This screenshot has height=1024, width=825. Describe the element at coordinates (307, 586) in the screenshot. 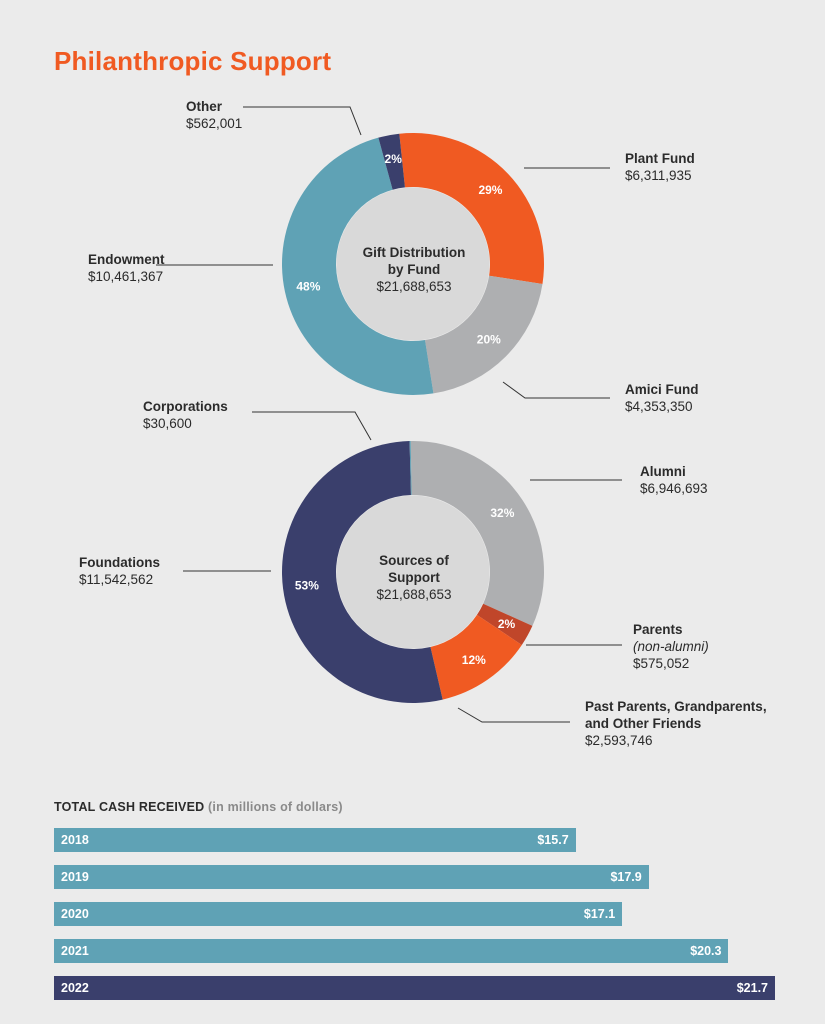

I see `slice-percent-label: 53%` at that location.